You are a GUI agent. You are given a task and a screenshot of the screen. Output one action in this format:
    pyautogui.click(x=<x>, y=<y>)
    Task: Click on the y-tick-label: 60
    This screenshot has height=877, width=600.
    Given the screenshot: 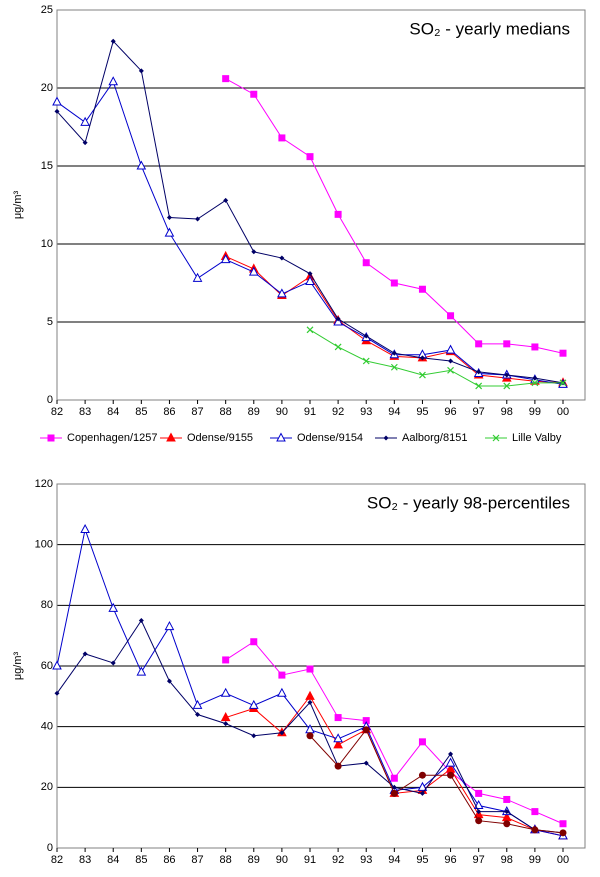 What is the action you would take?
    pyautogui.click(x=47, y=666)
    